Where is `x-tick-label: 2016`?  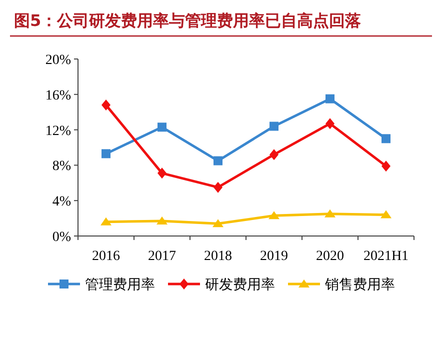
x-tick-label: 2016 is located at coordinates (106, 256).